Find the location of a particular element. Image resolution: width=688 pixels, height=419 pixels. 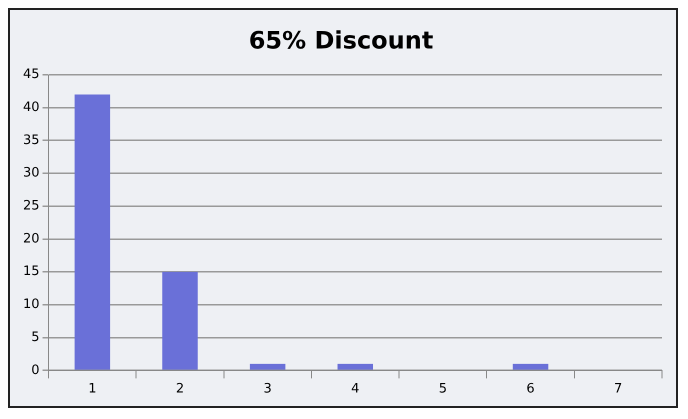

y-tick-label: 45 is located at coordinates (31, 74).